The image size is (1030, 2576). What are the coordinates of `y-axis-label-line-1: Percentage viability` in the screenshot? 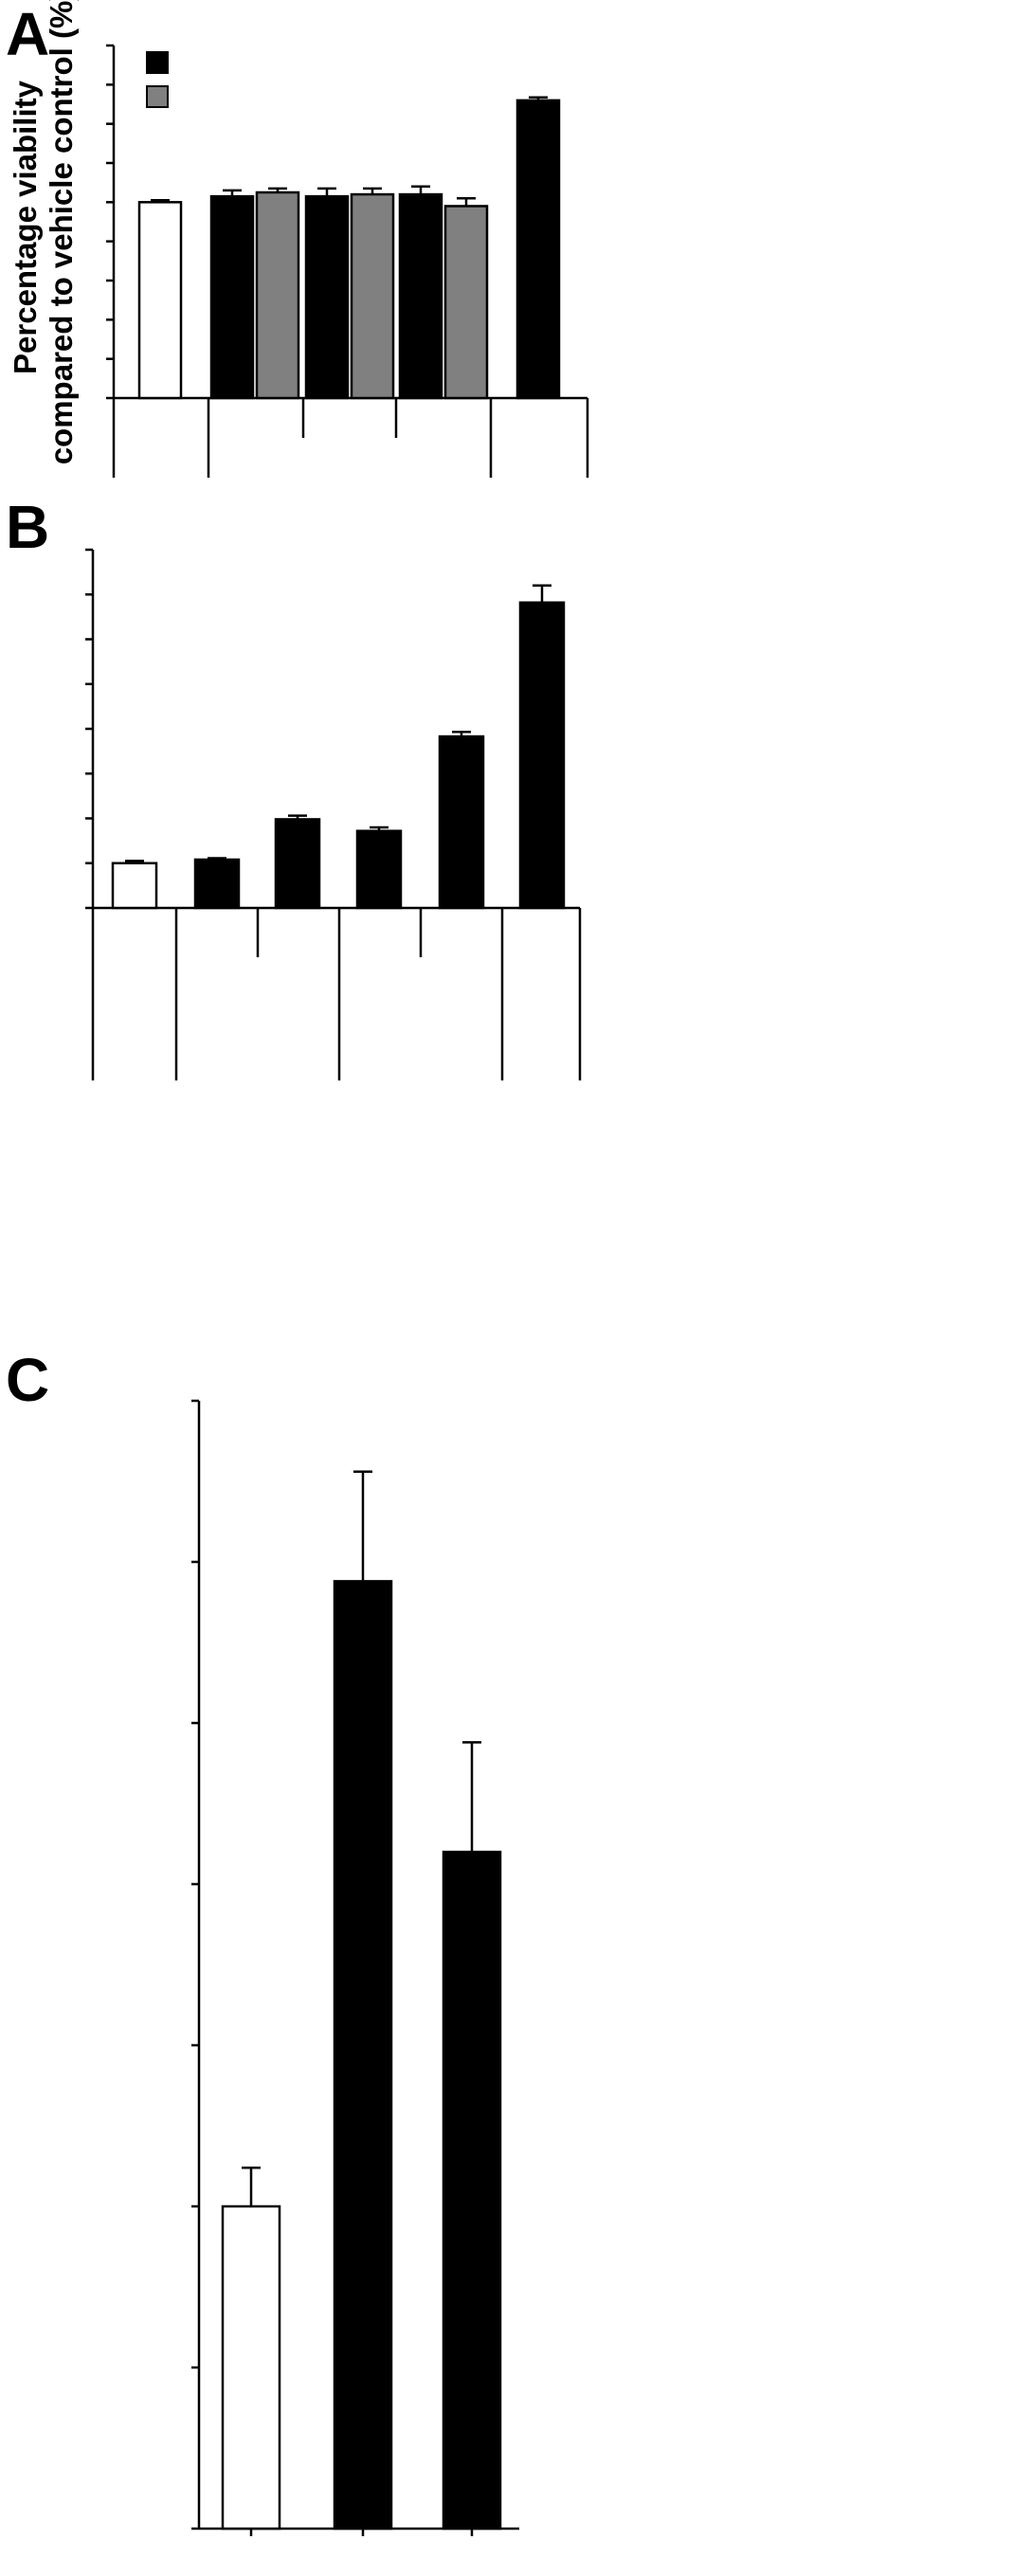 It's located at (25, 227).